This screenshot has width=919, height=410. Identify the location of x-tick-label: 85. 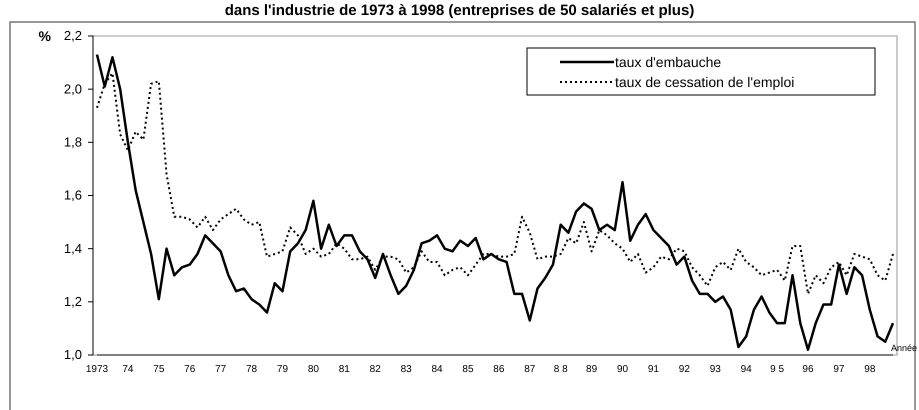
(468, 370).